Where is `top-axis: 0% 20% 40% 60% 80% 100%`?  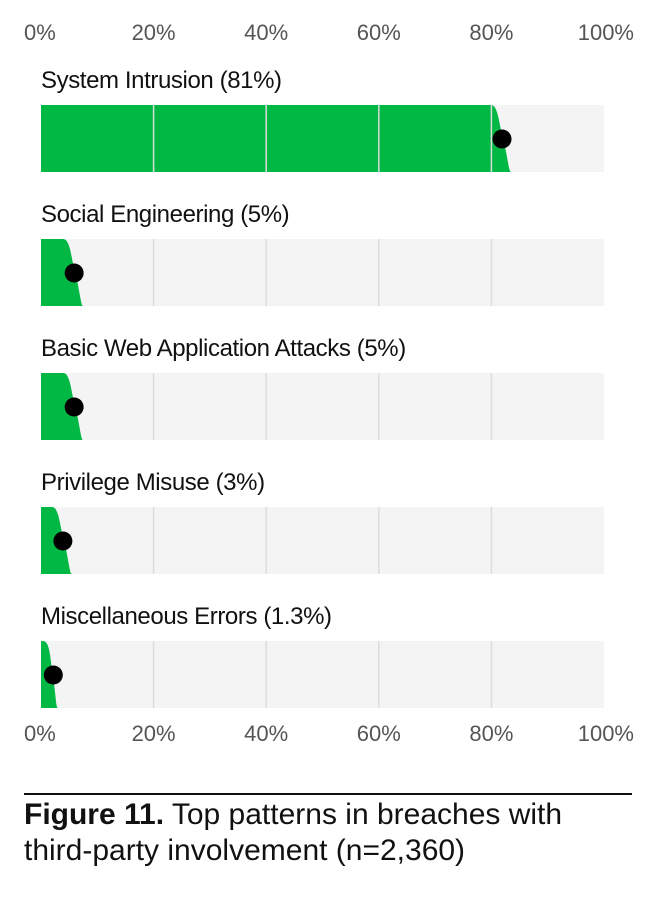
top-axis: 0% 20% 40% 60% 80% 100% is located at coordinates (329, 32).